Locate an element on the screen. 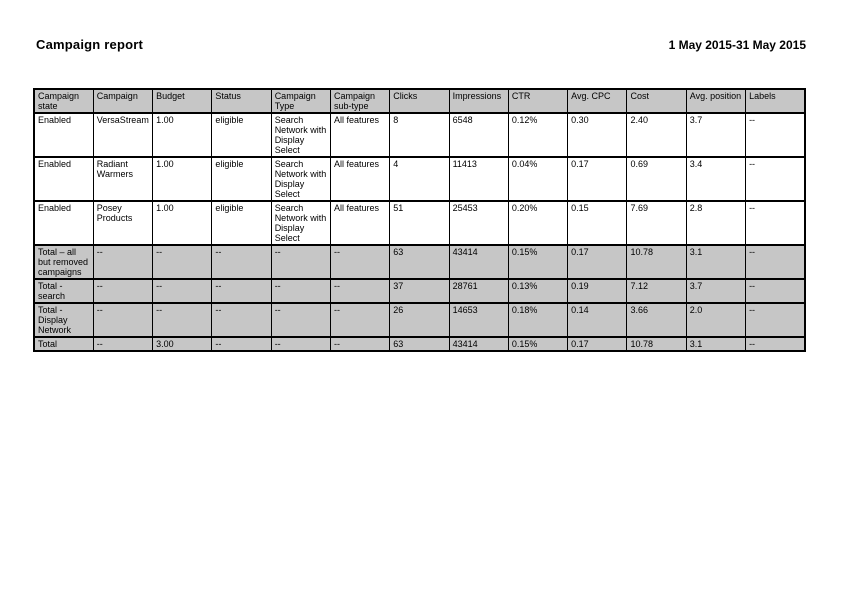 The width and height of the screenshot is (842, 595). column-header: Cost is located at coordinates (656, 101).